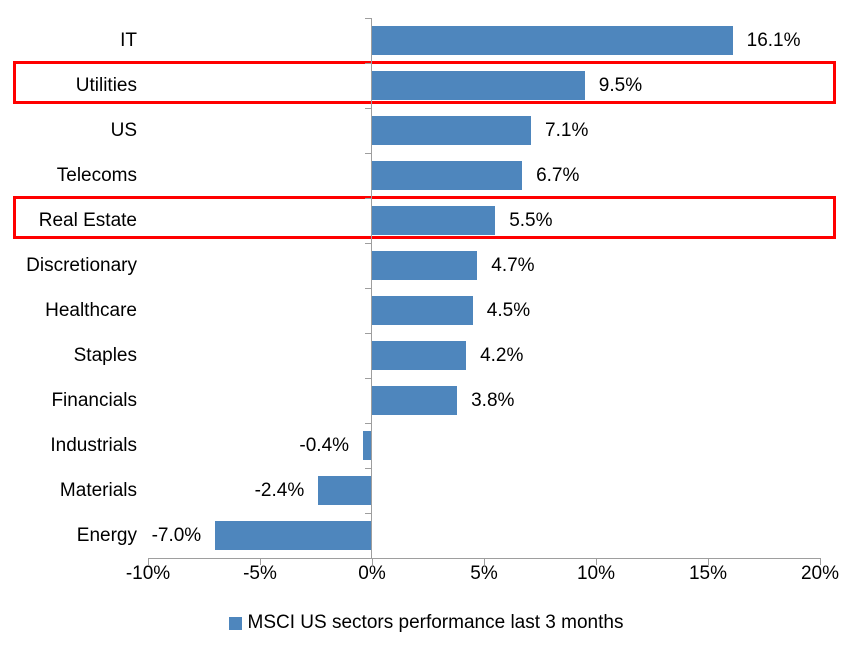  I want to click on value-label: 6.7%, so click(558, 175).